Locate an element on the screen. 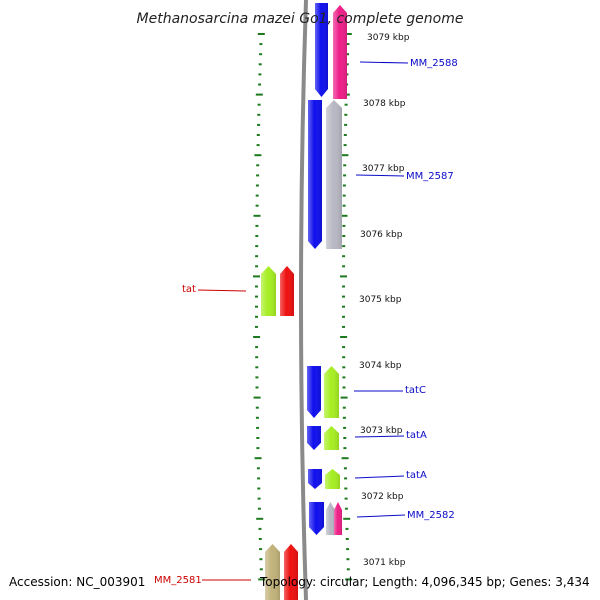  gene-label-tatc: tatC is located at coordinates (415, 390).